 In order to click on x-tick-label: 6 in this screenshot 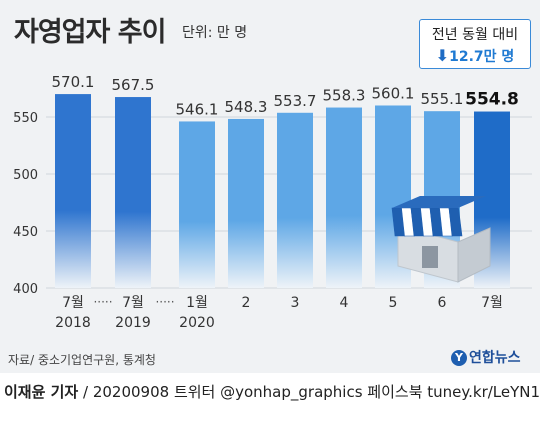, I will do `click(442, 303)`.